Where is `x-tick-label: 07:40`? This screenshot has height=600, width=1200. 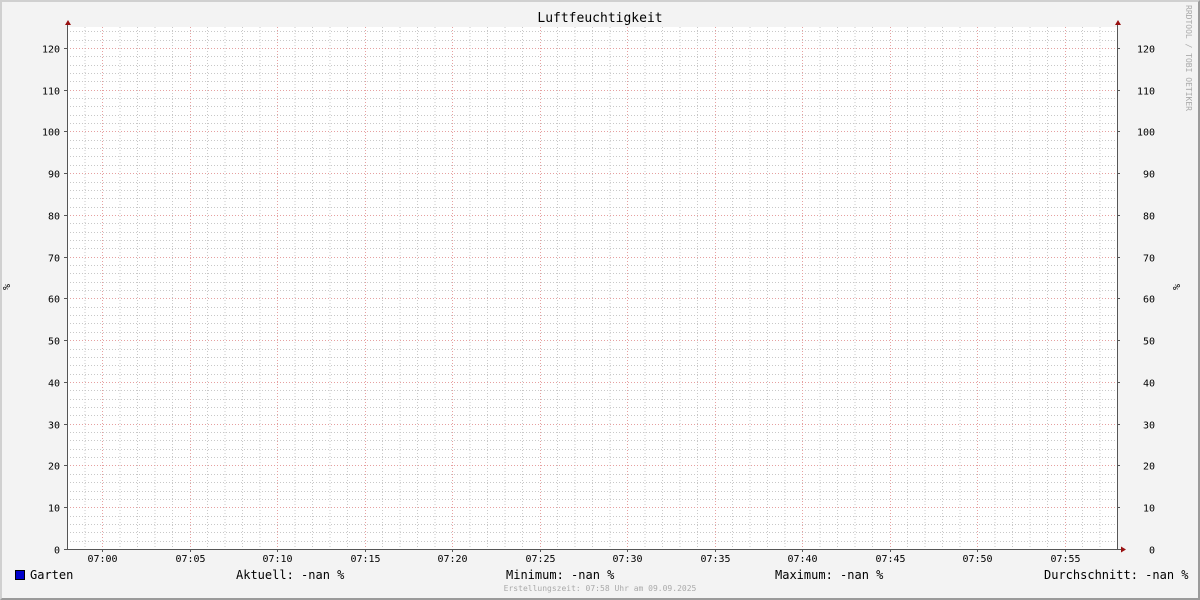 x-tick-label: 07:40 is located at coordinates (802, 559).